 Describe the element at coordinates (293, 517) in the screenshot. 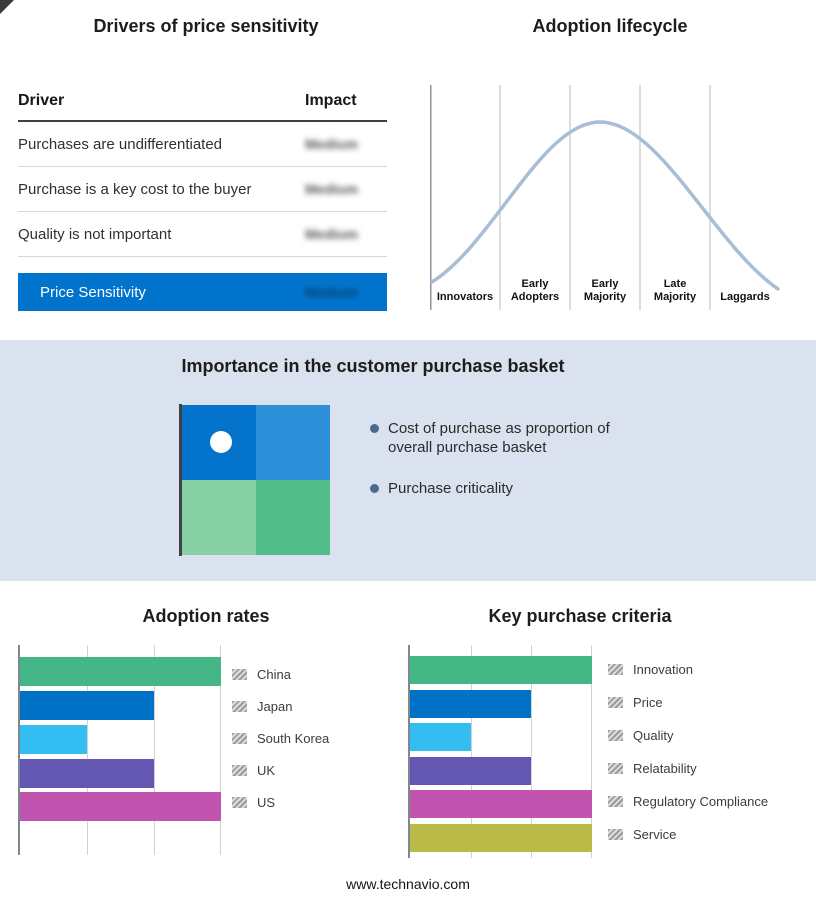

I see `quadrant-bottom-right` at that location.